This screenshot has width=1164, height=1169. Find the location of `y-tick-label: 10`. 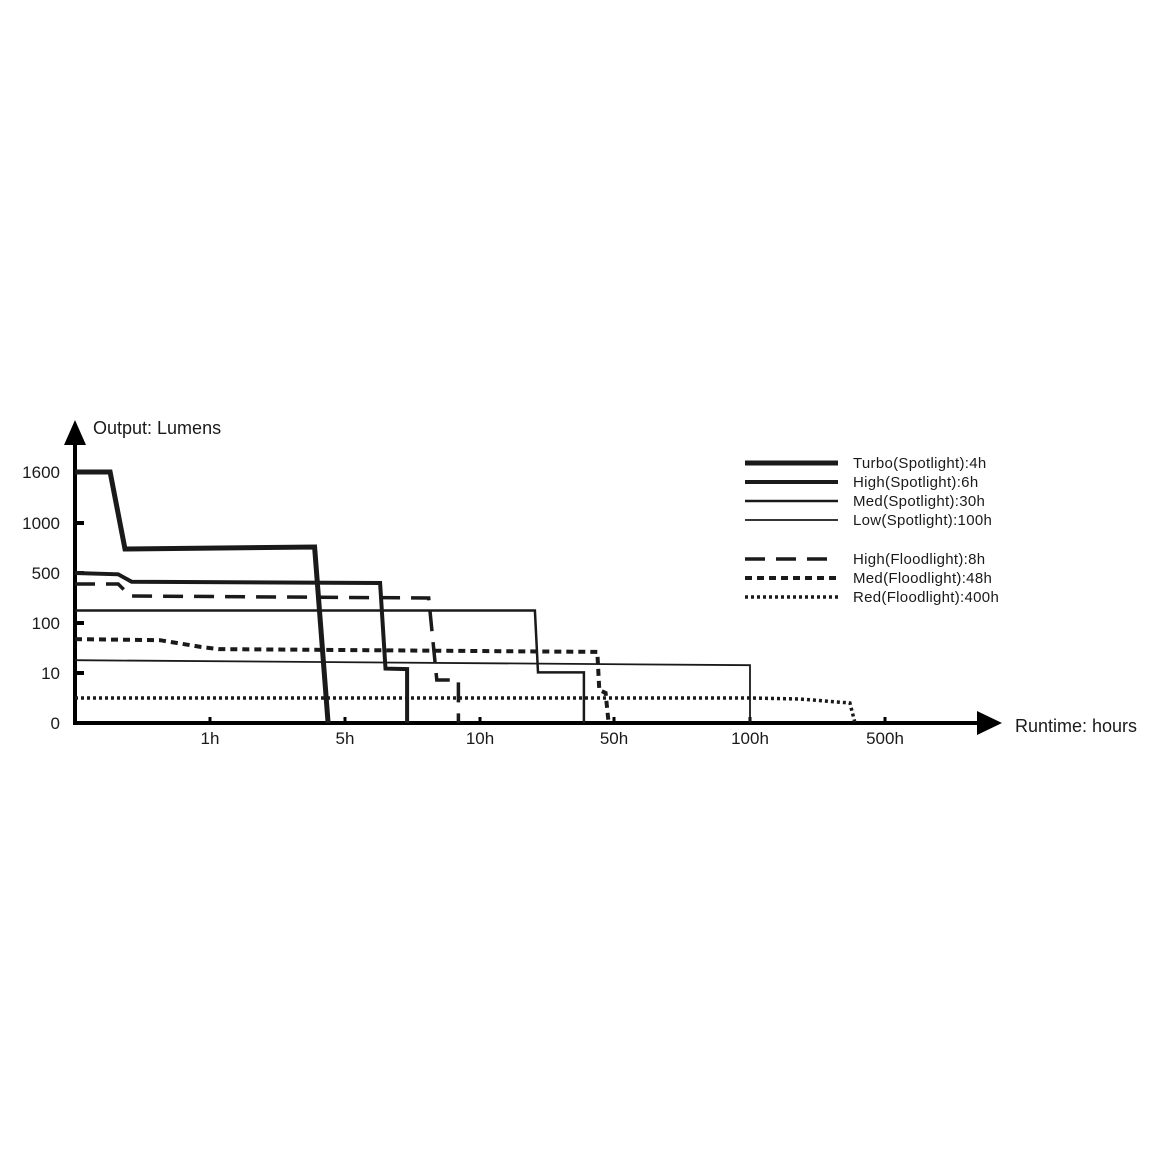

y-tick-label: 10 is located at coordinates (50, 673).